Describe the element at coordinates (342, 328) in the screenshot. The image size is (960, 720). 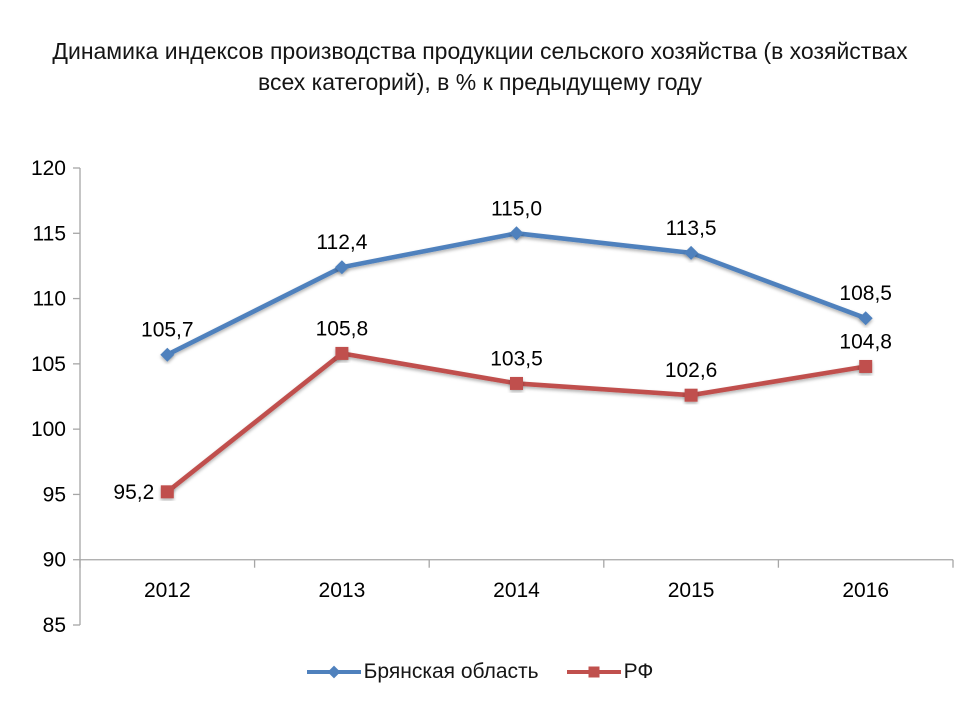
I see `data-point-label: 105,8` at that location.